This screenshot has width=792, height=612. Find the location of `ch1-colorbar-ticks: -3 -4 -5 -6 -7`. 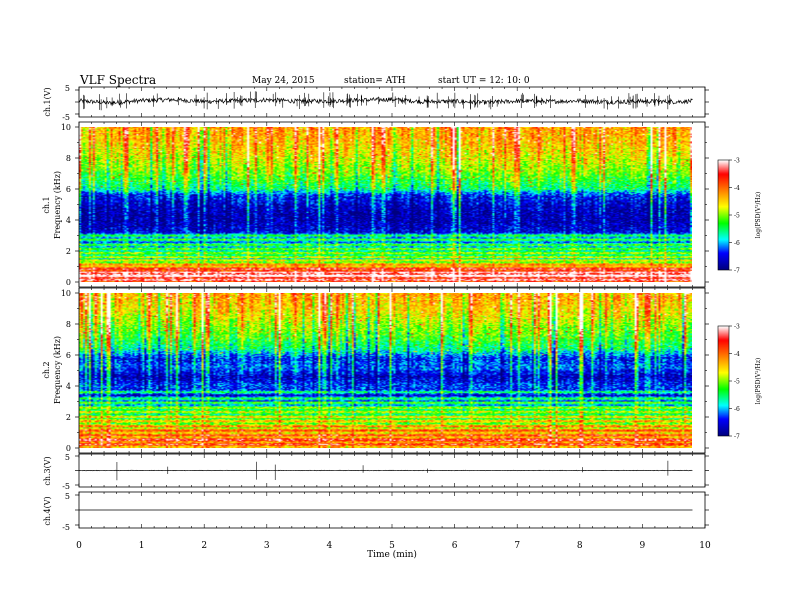

ch1-colorbar-ticks: -3 -4 -5 -6 -7 is located at coordinates (734, 216).